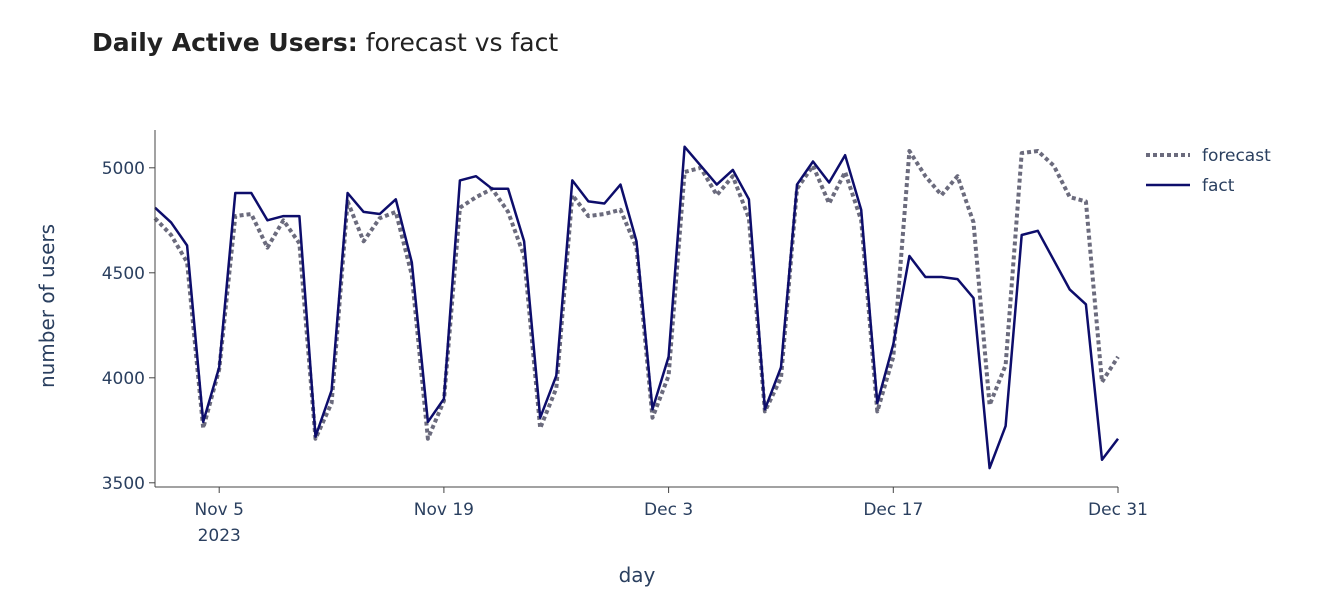 The image size is (1318, 604). Describe the element at coordinates (1118, 510) in the screenshot. I see `x-tick-label: Dec 31` at that location.